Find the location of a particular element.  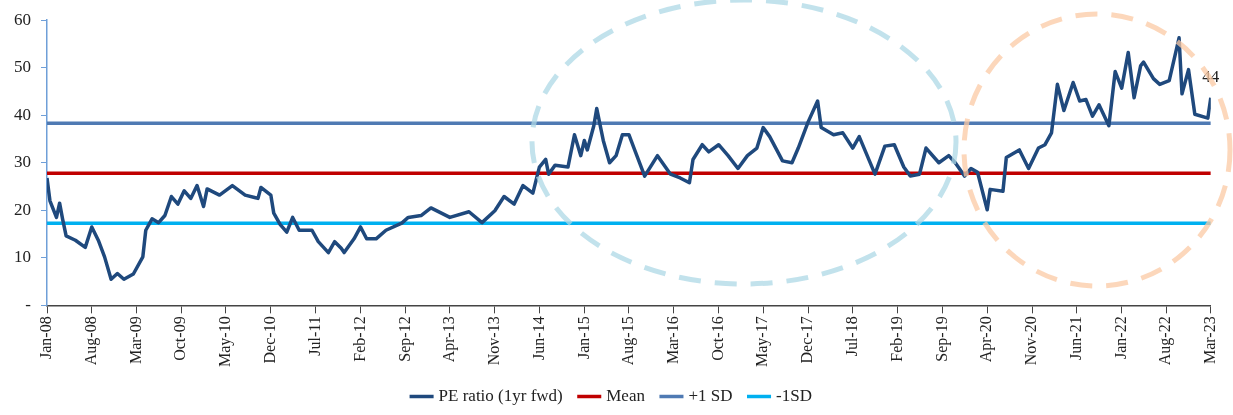

x-tick-label: Jul-18 is located at coordinates (851, 336).